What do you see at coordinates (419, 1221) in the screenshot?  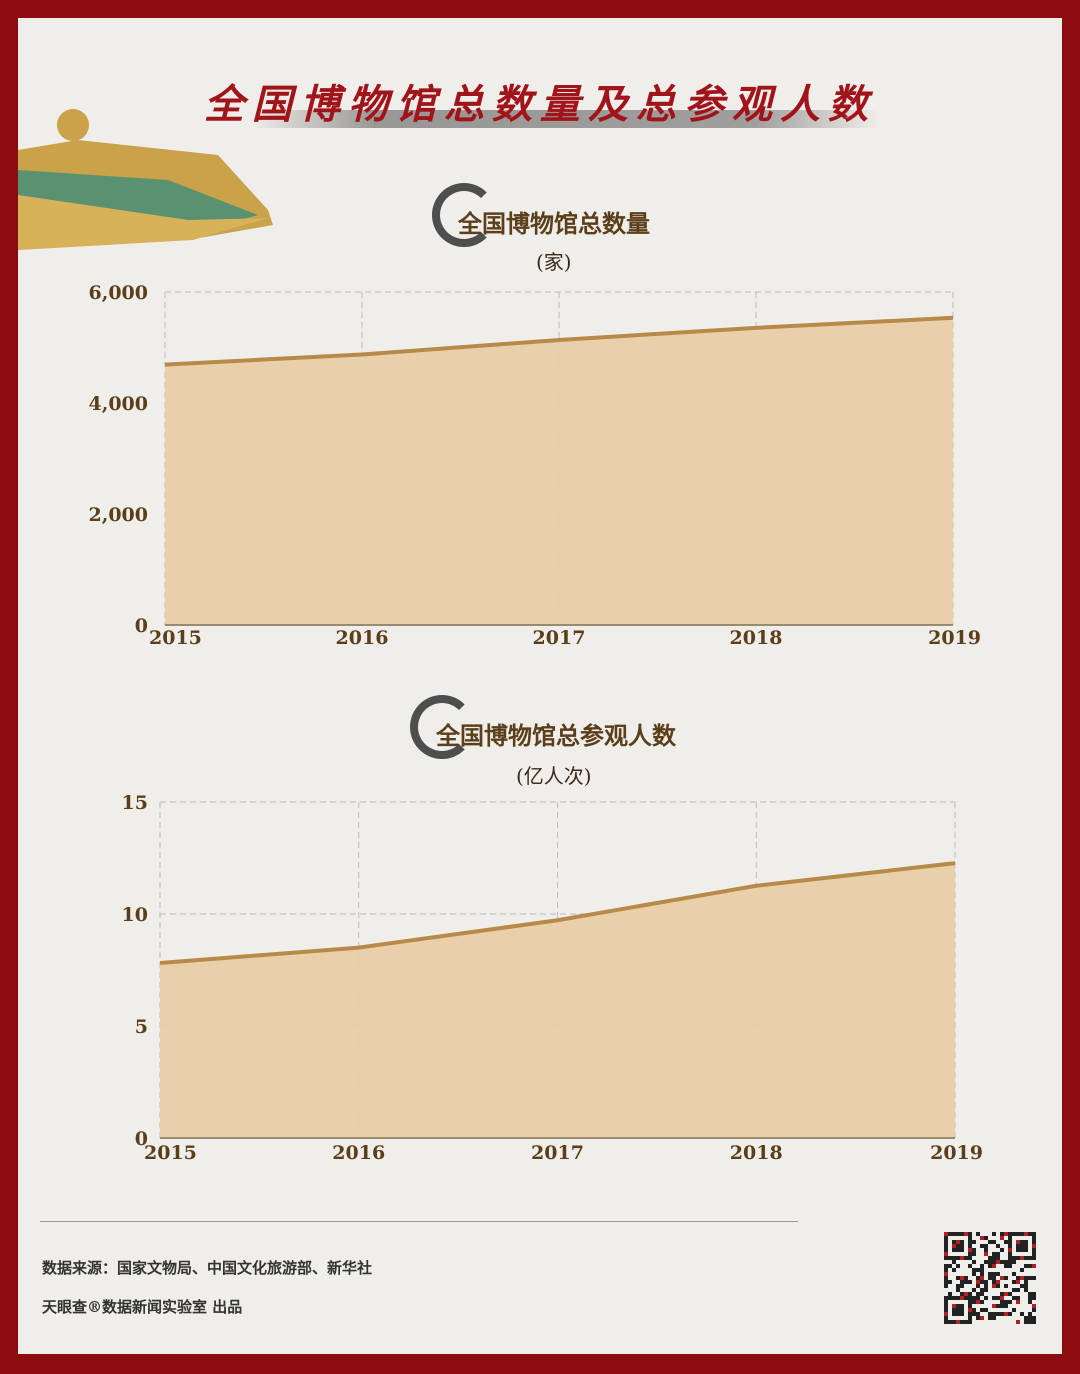 I see `footer-divider` at bounding box center [419, 1221].